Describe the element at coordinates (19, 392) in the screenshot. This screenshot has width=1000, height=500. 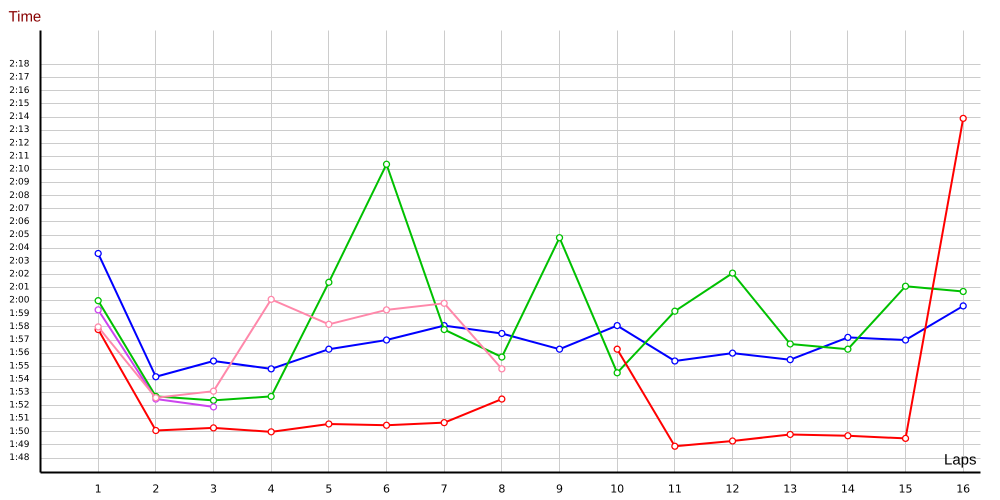
I see `y-tick-label: 1:53` at that location.